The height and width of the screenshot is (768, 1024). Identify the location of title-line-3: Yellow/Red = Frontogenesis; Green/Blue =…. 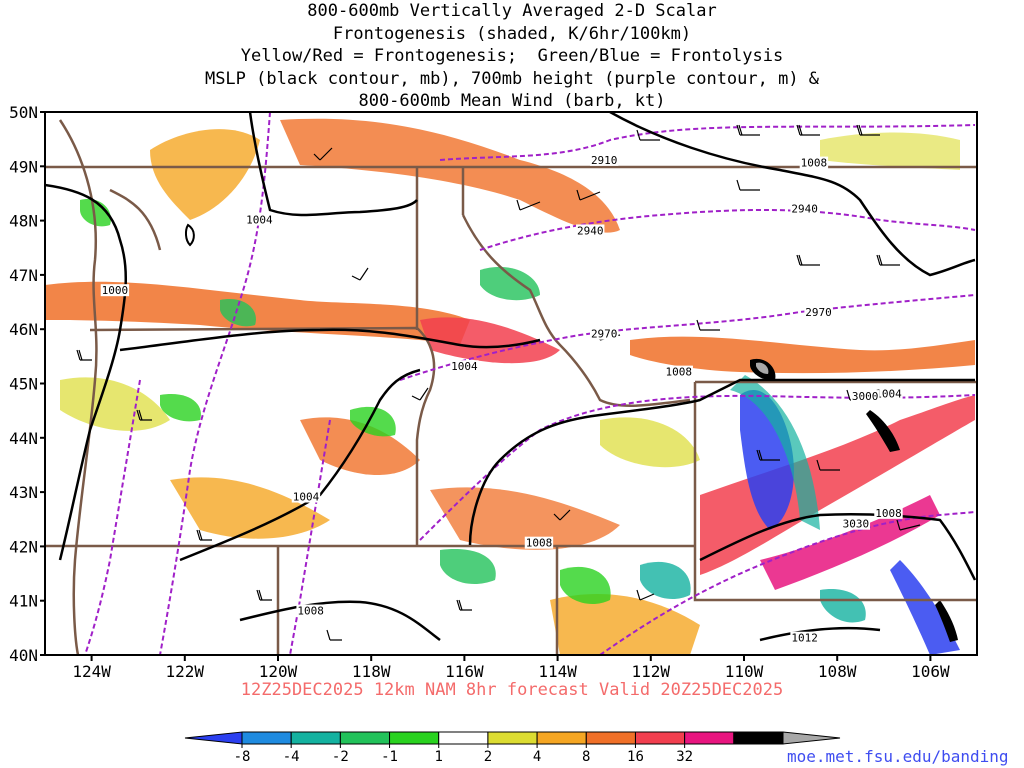
(512, 56).